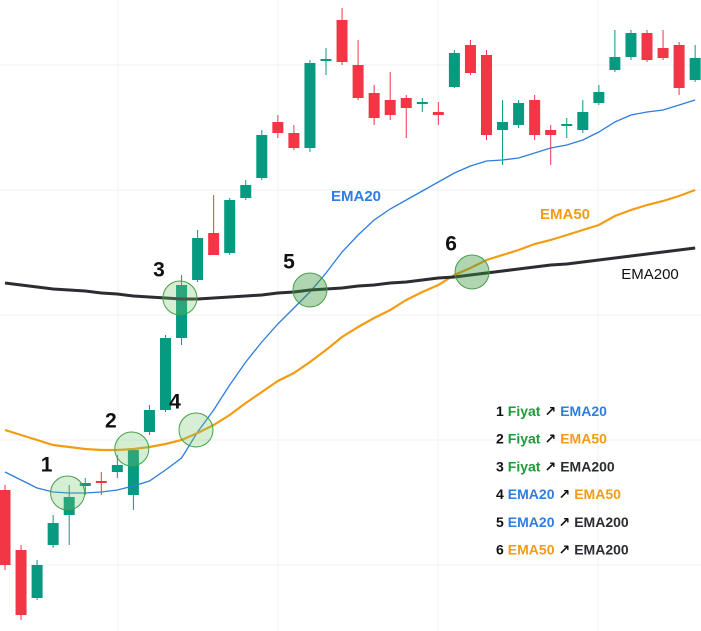 This screenshot has height=631, width=701. I want to click on legend-number: 6, so click(500, 549).